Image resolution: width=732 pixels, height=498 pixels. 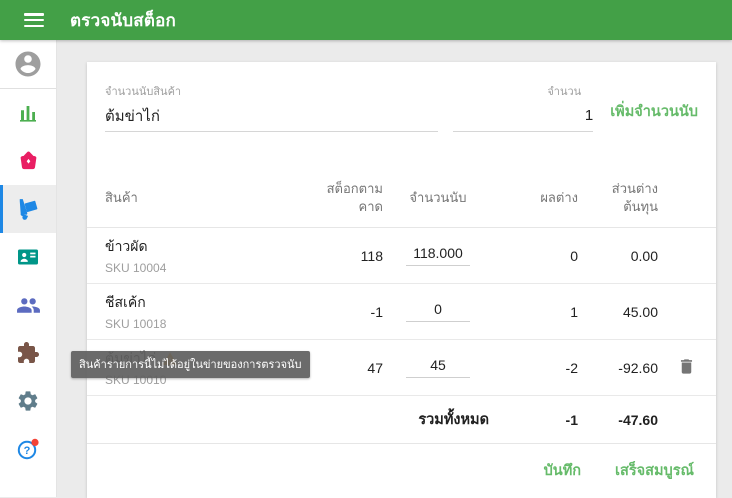 I want to click on bar-chart-icon, so click(x=28, y=113).